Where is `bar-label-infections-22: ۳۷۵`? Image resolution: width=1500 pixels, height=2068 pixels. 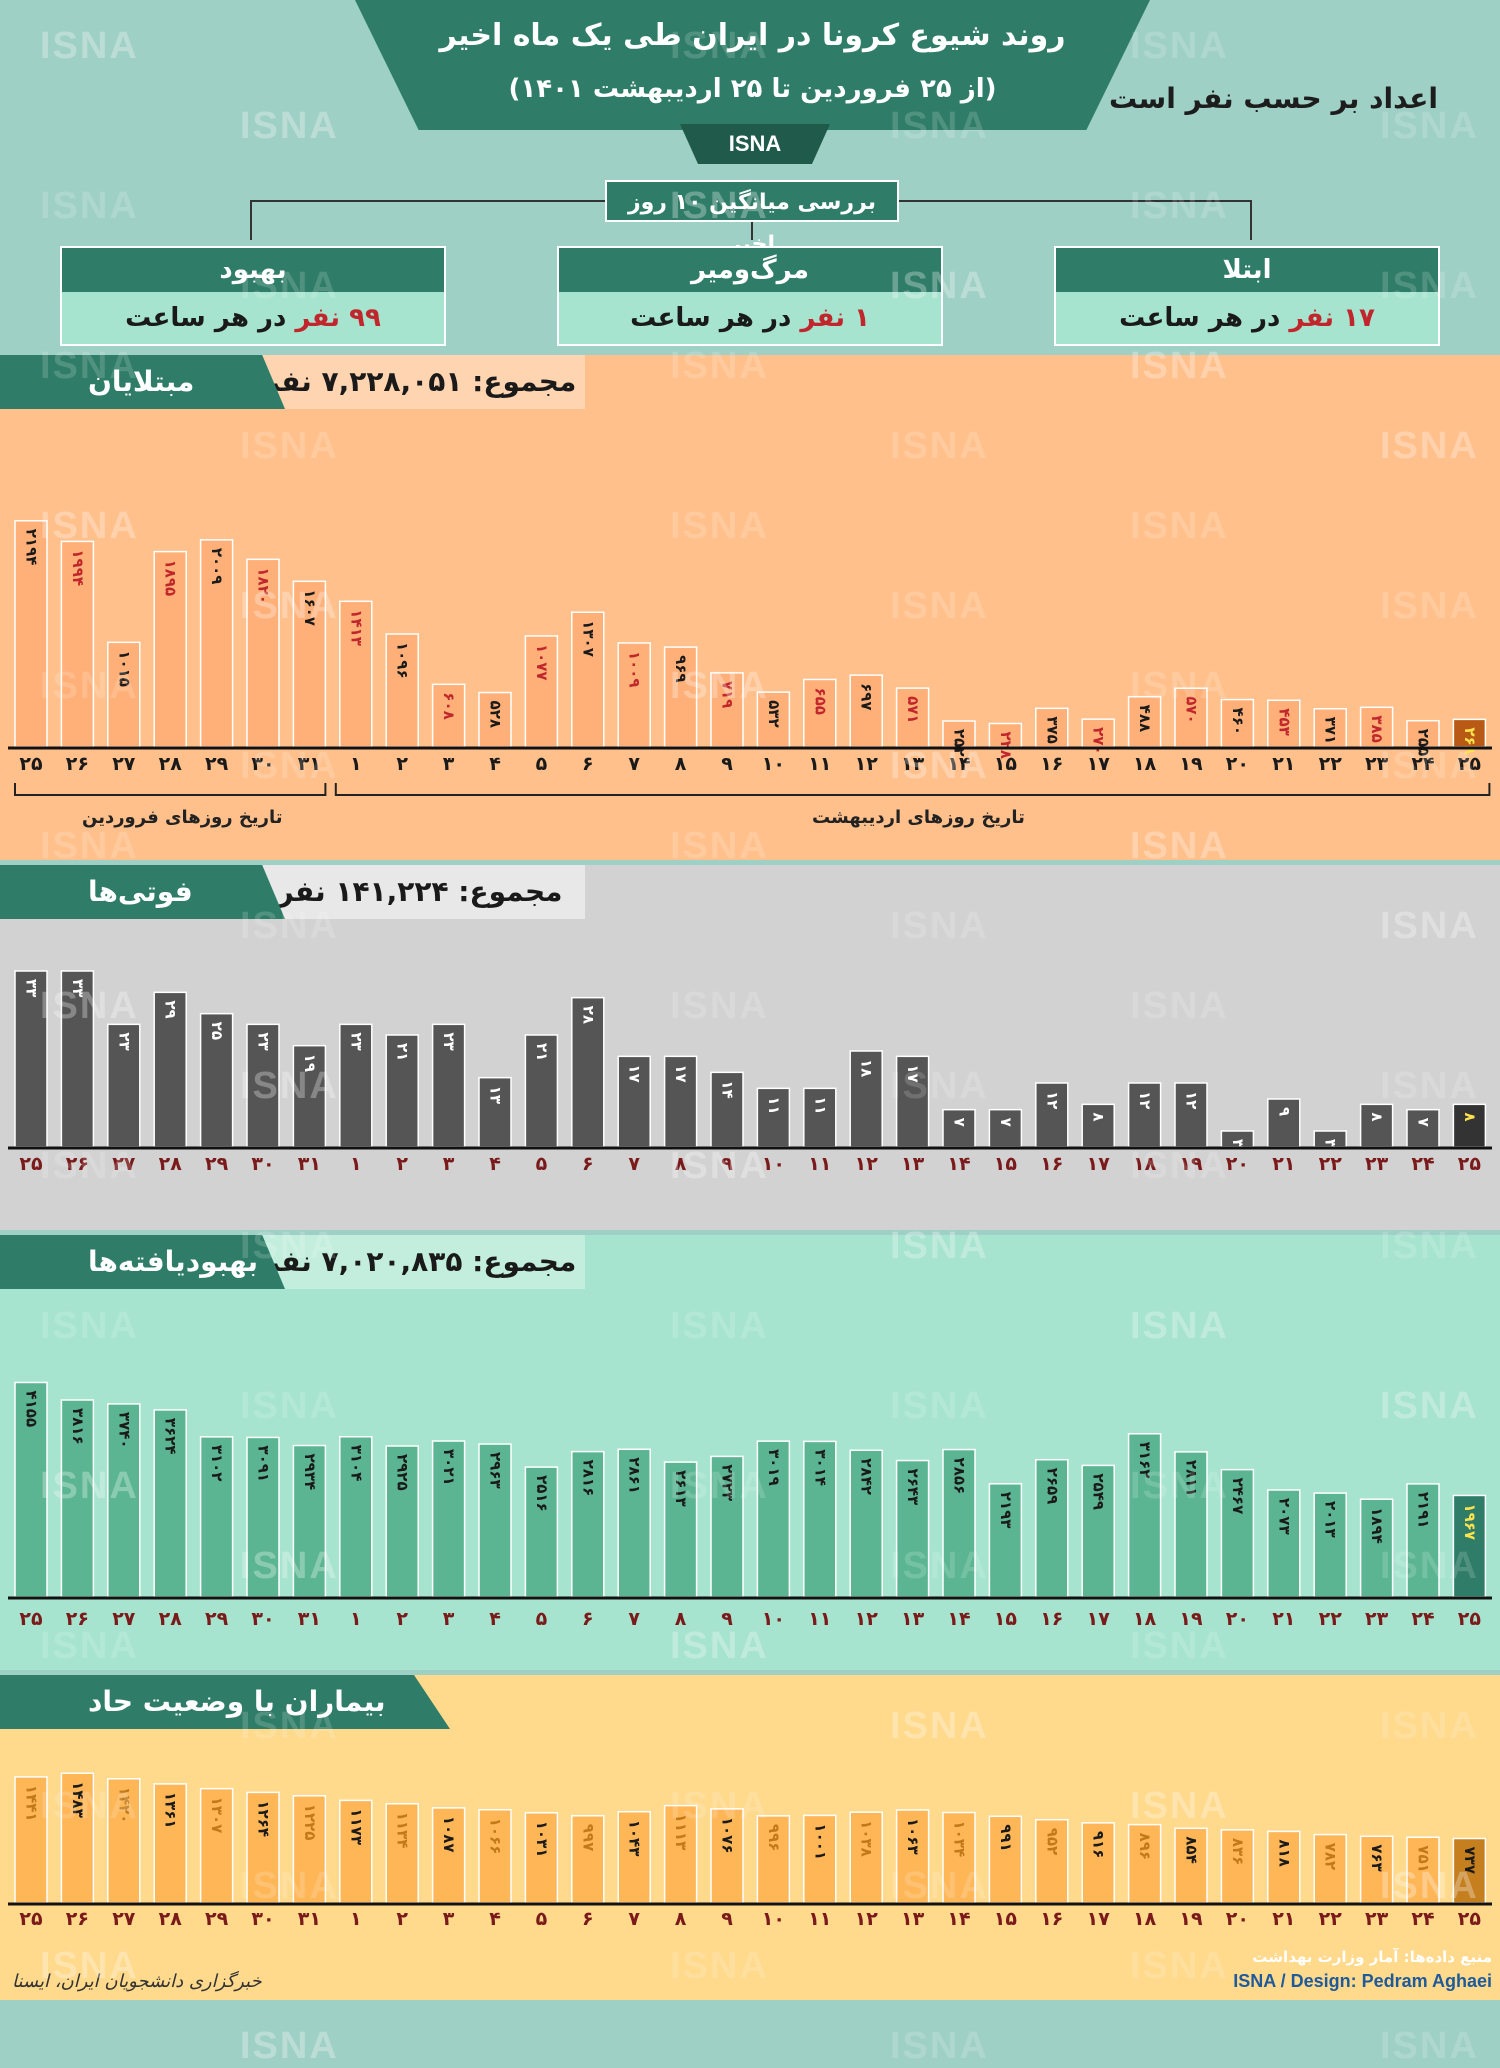
bar-label-infections-22: ۳۷۵ is located at coordinates (1052, 729).